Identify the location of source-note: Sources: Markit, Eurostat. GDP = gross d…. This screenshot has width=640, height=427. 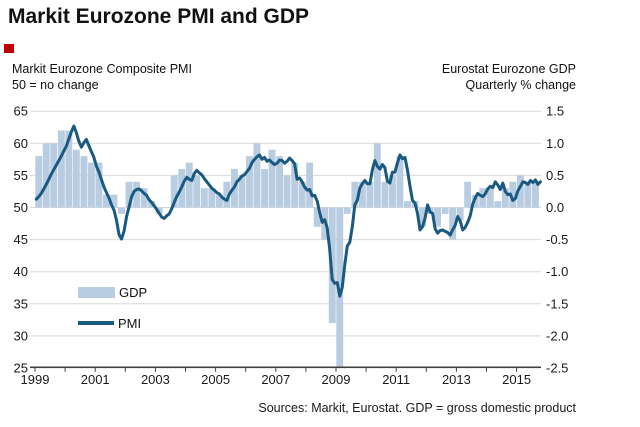
(417, 408).